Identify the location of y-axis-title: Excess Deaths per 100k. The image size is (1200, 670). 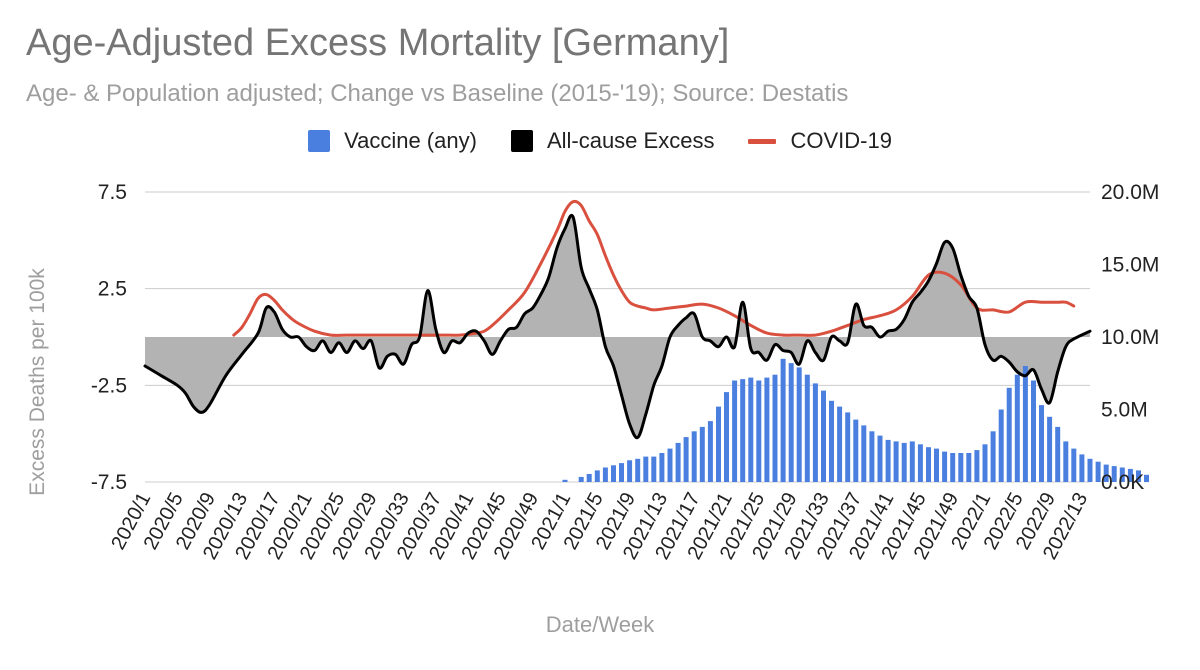
(37, 382).